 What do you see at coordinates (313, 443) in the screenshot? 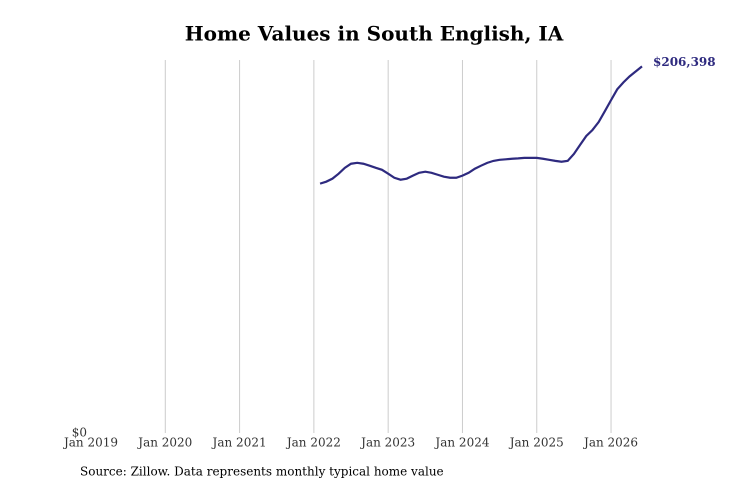
I see `x-tick-label: Jan 2022` at bounding box center [313, 443].